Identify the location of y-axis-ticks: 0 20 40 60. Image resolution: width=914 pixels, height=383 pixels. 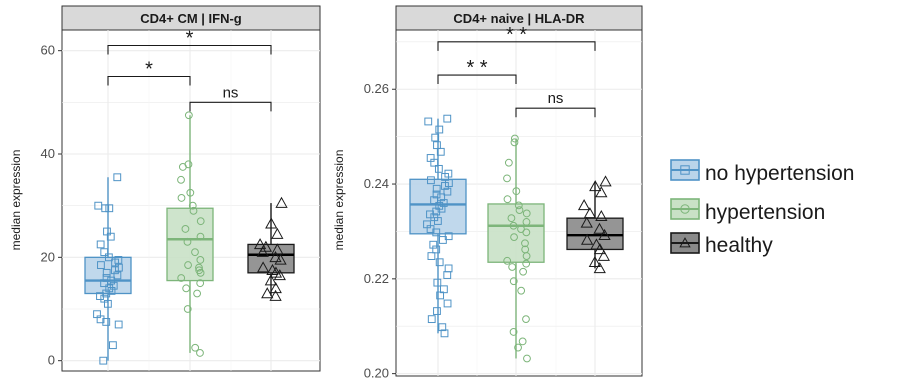
(51, 205).